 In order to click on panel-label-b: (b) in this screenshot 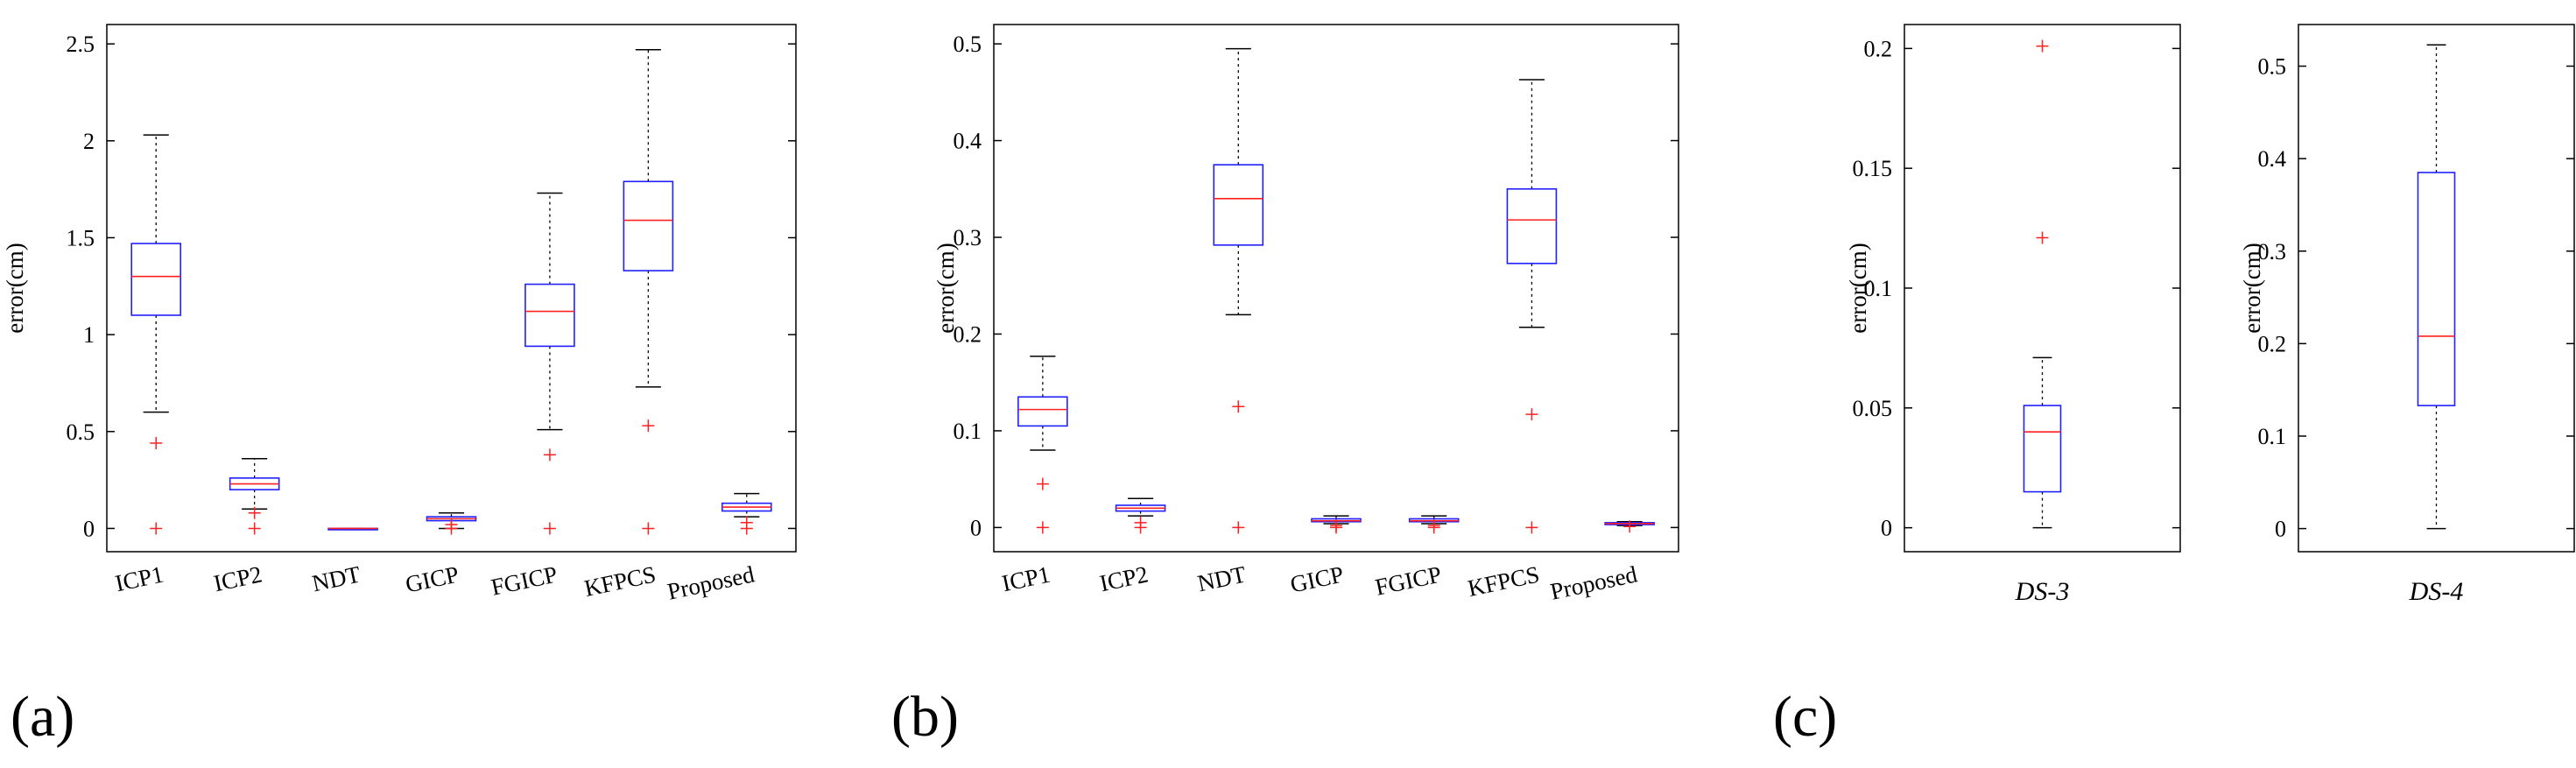, I will do `click(925, 717)`.